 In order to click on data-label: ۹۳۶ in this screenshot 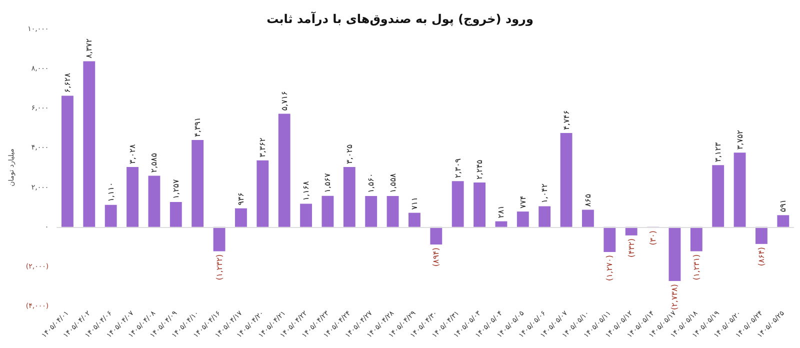, I will do `click(241, 199)`.